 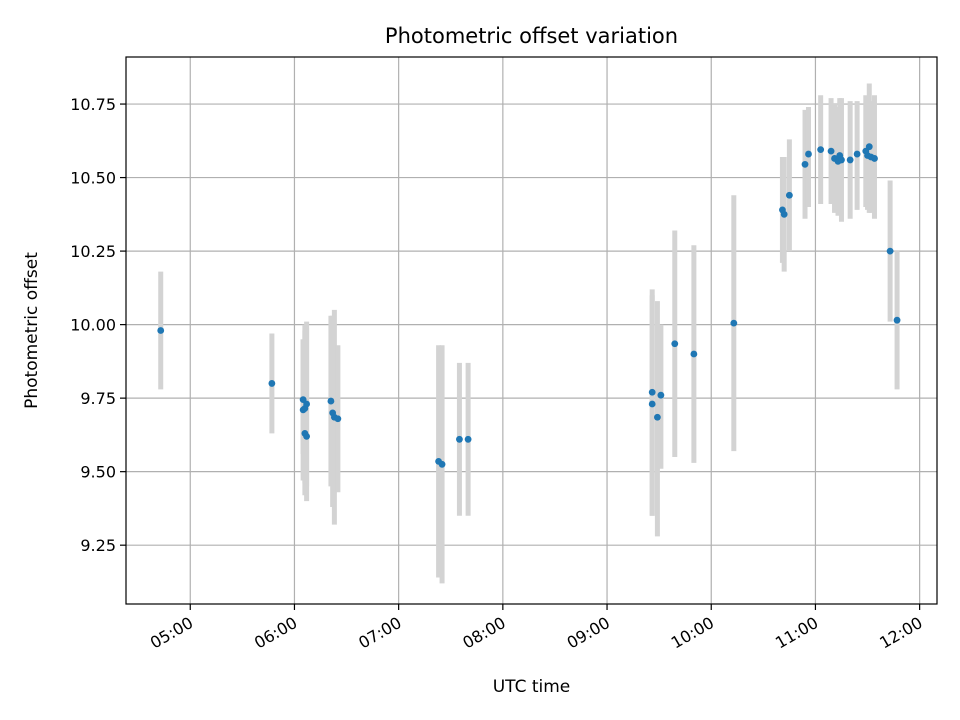 I want to click on y-tick-label: 10.75, so click(x=93, y=104).